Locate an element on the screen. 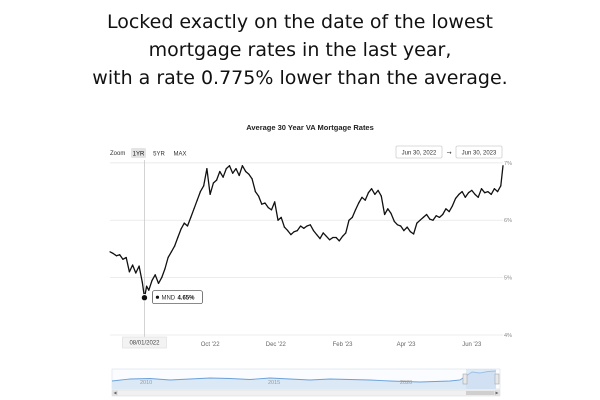  zoom-label: Zoom is located at coordinates (117, 154).